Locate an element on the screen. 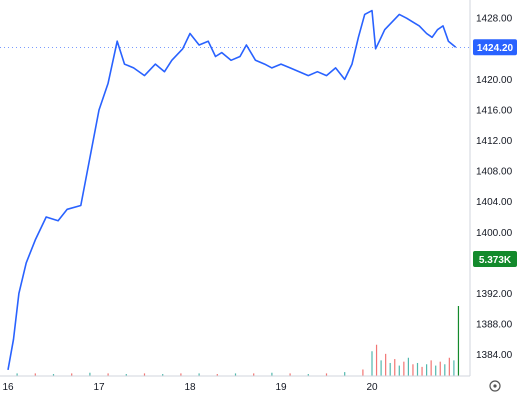 This screenshot has height=400, width=517. y-tick-label: 1416.00 is located at coordinates (494, 110).